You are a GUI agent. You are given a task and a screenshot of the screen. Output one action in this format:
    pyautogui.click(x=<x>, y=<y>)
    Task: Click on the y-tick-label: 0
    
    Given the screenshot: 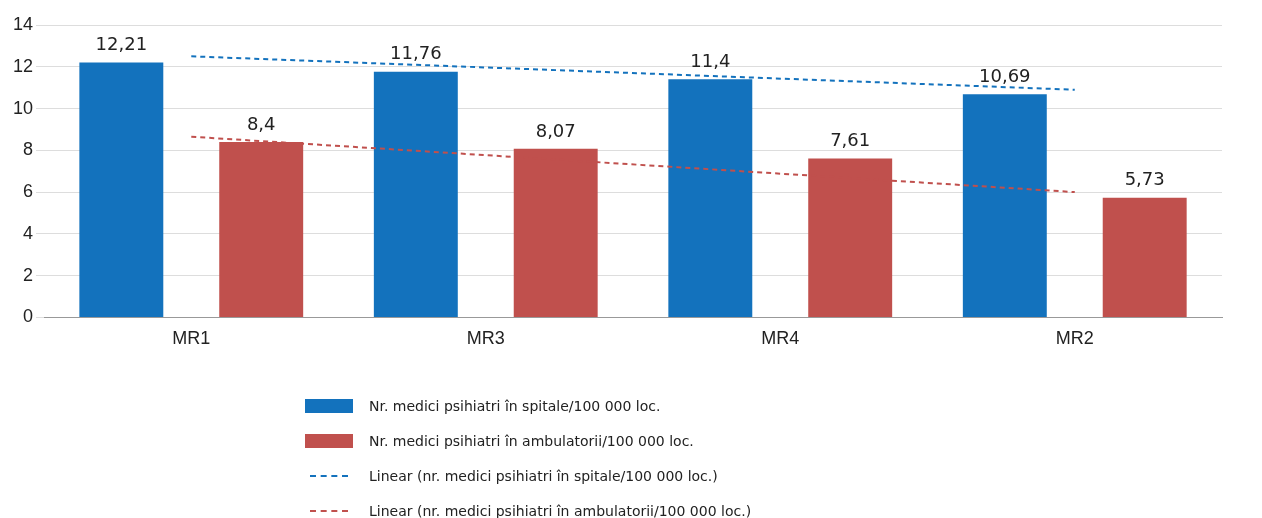 What is the action you would take?
    pyautogui.click(x=28, y=316)
    